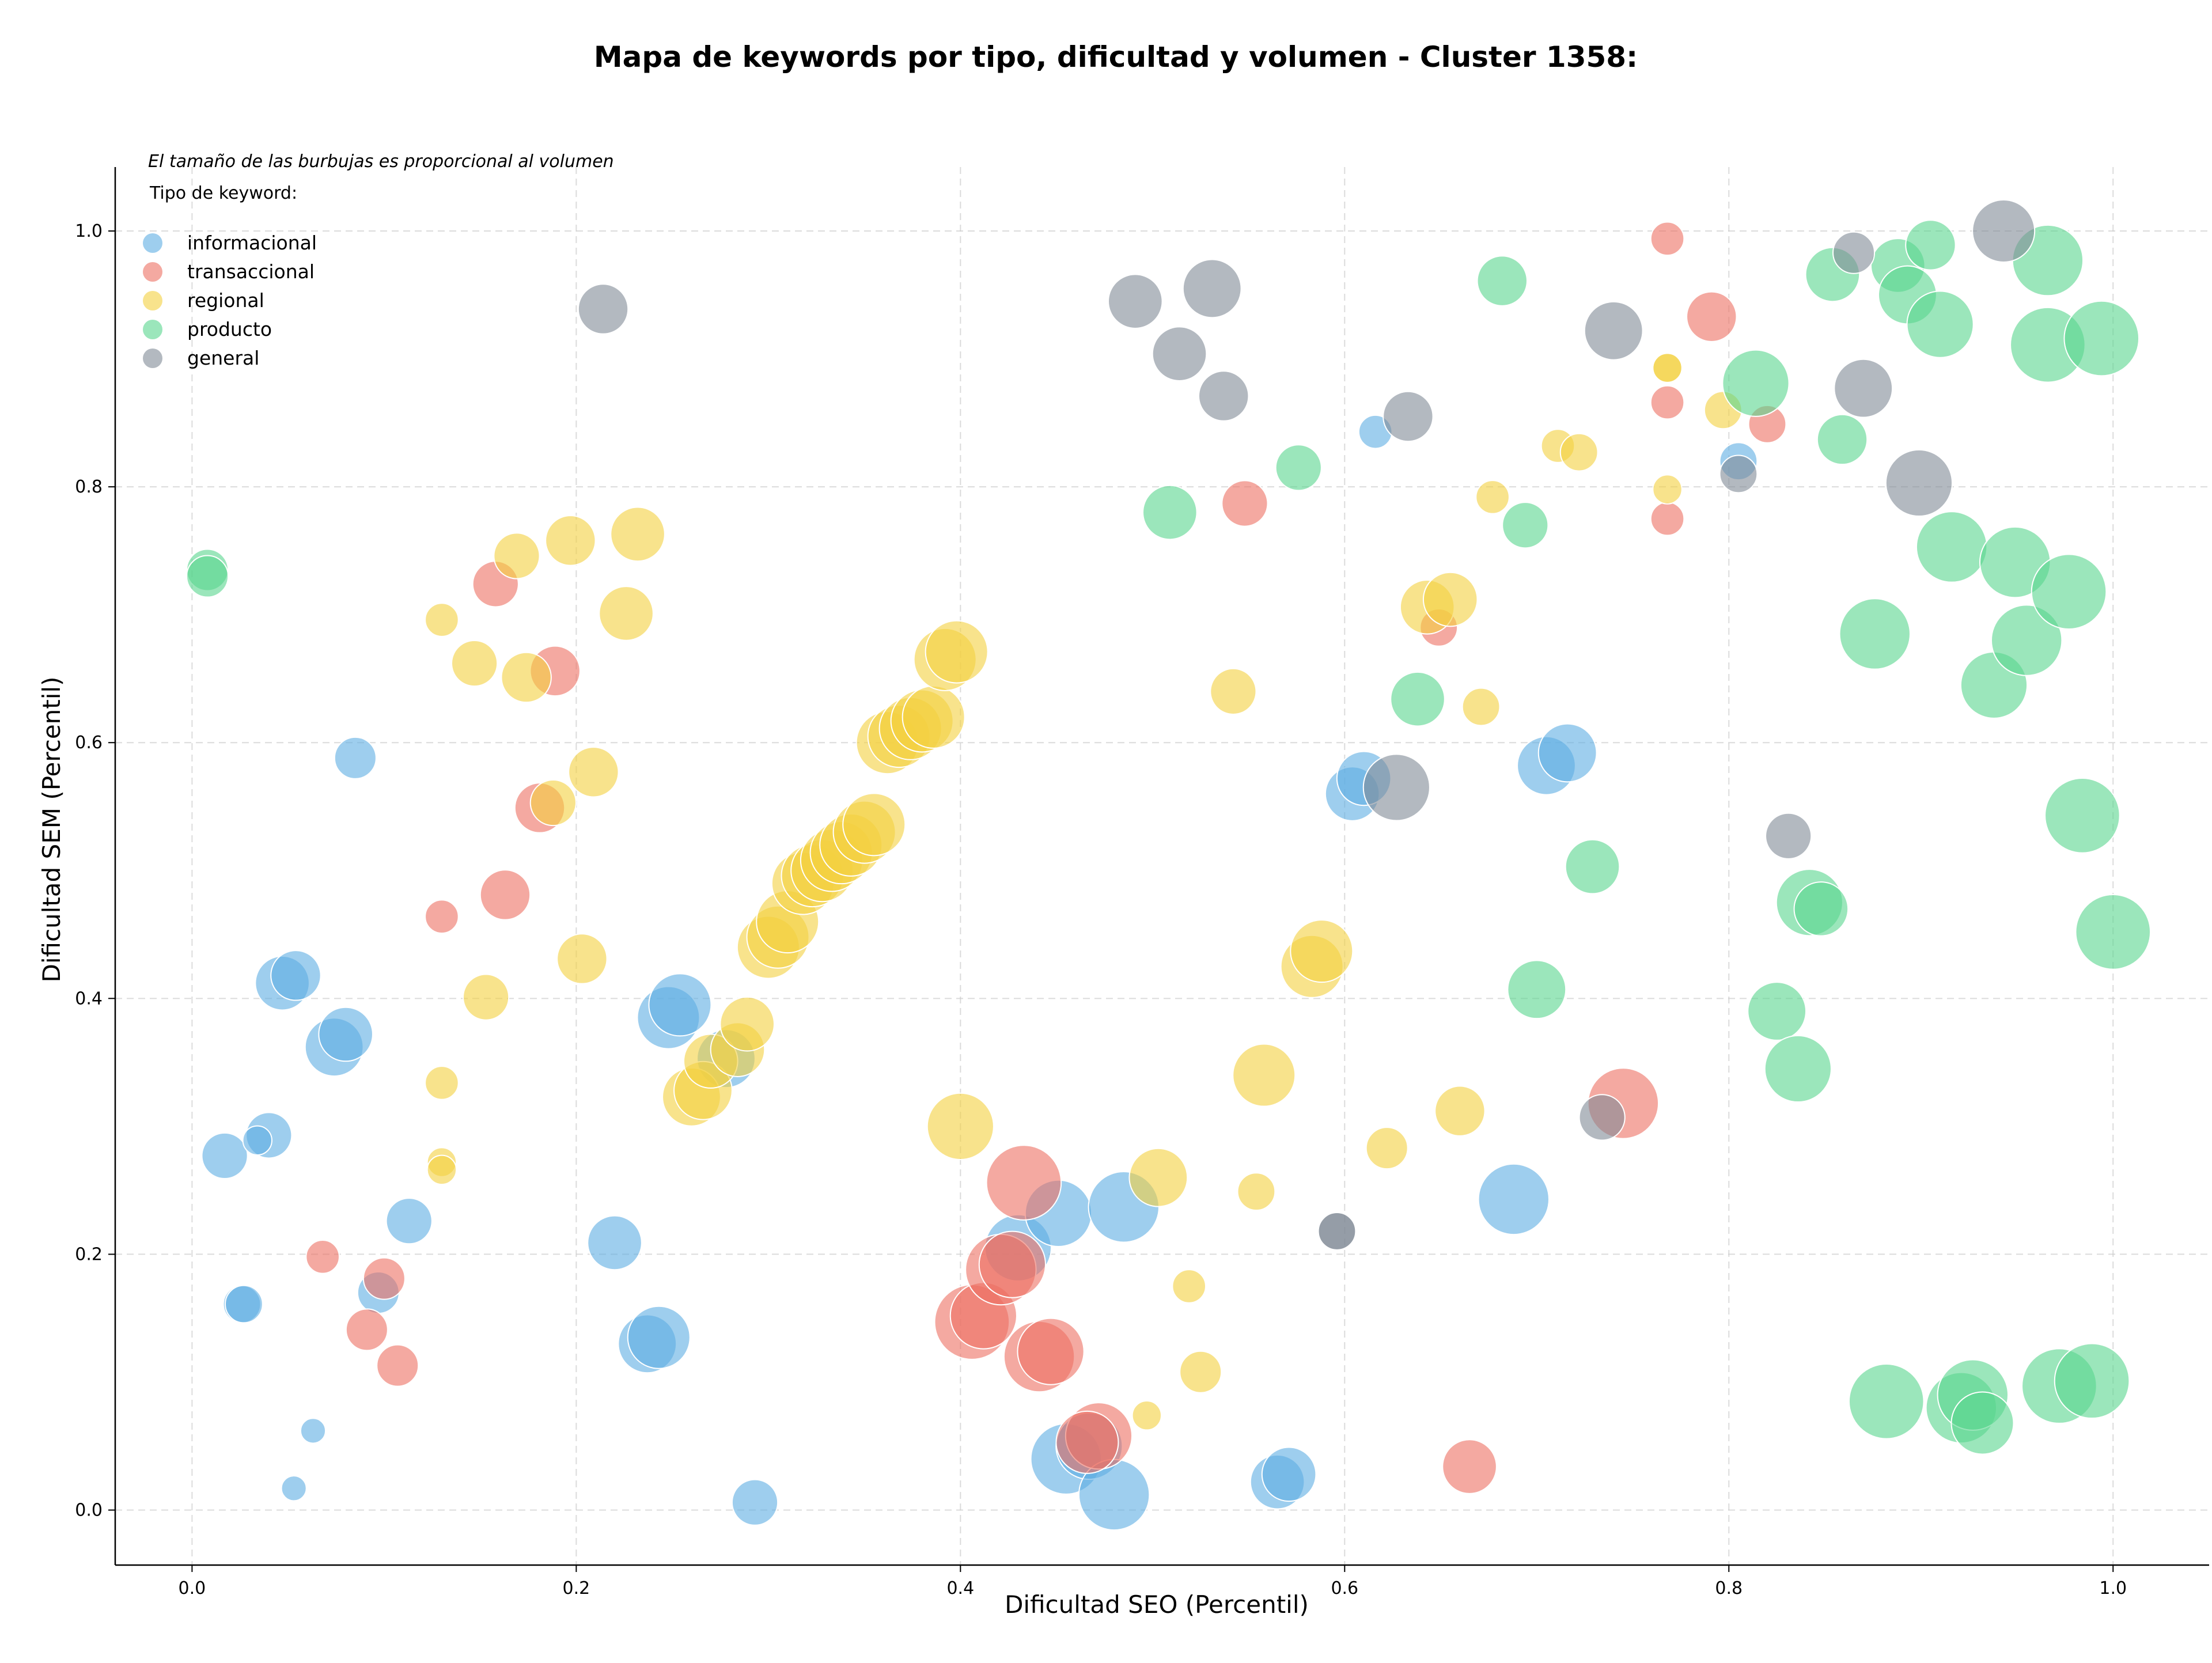  Describe the element at coordinates (192, 1588) in the screenshot. I see `x-tick-label: 0.0` at that location.